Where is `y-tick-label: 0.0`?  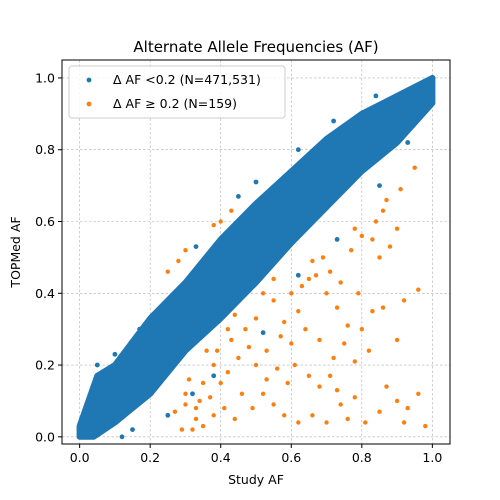
y-tick-label: 0.0 is located at coordinates (45, 436).